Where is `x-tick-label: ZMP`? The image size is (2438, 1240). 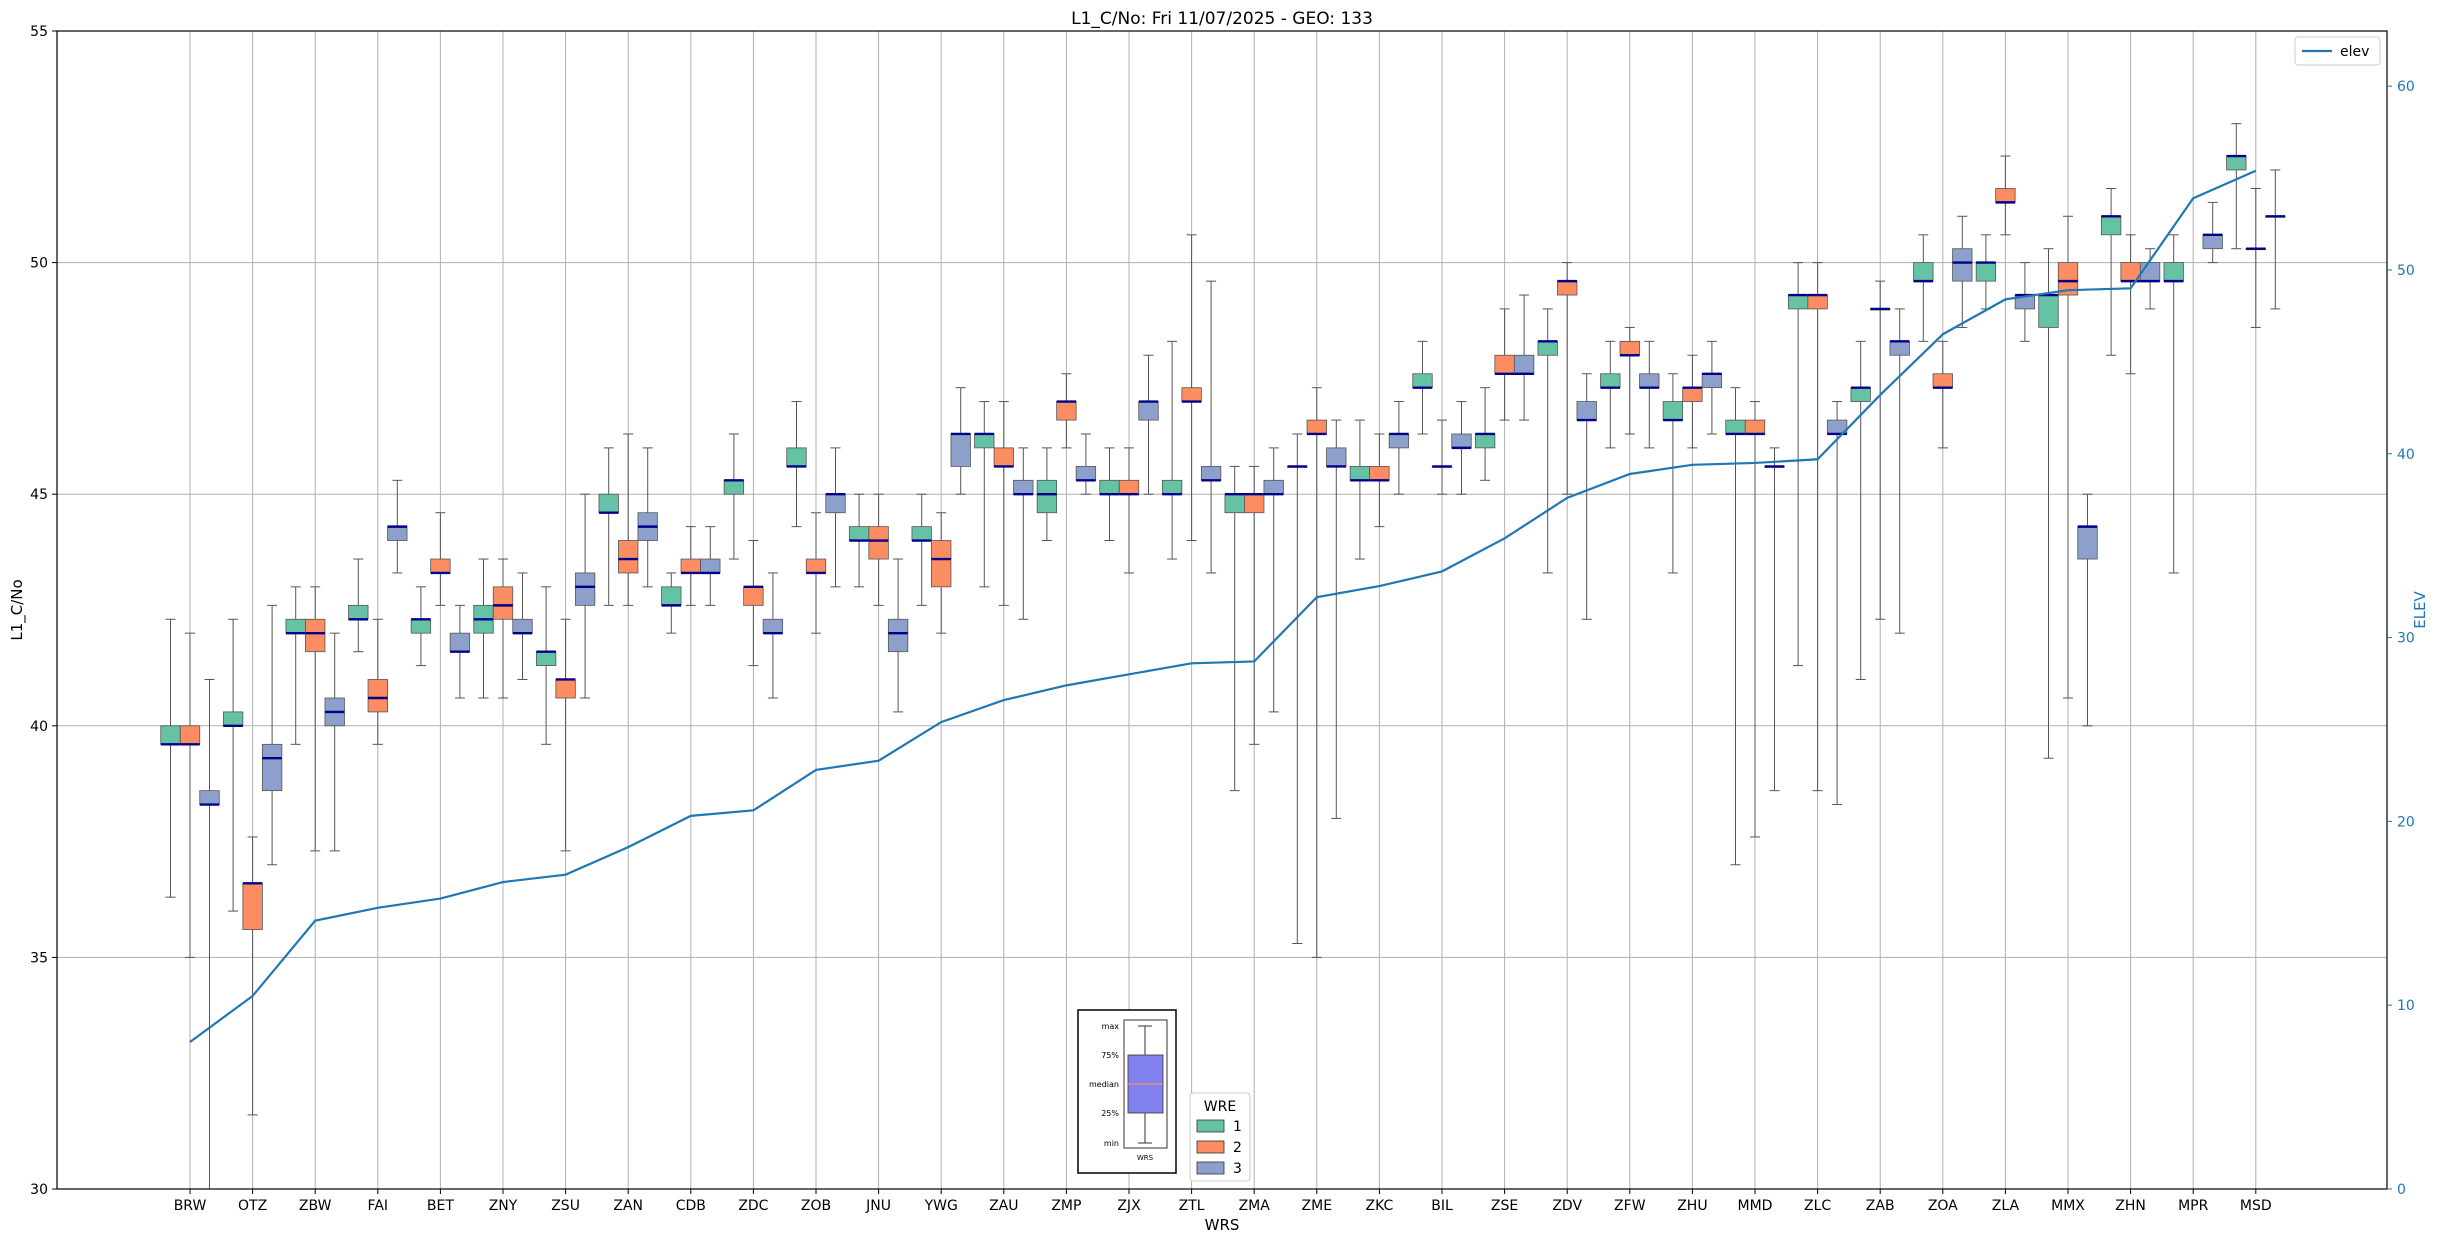 x-tick-label: ZMP is located at coordinates (1066, 1206).